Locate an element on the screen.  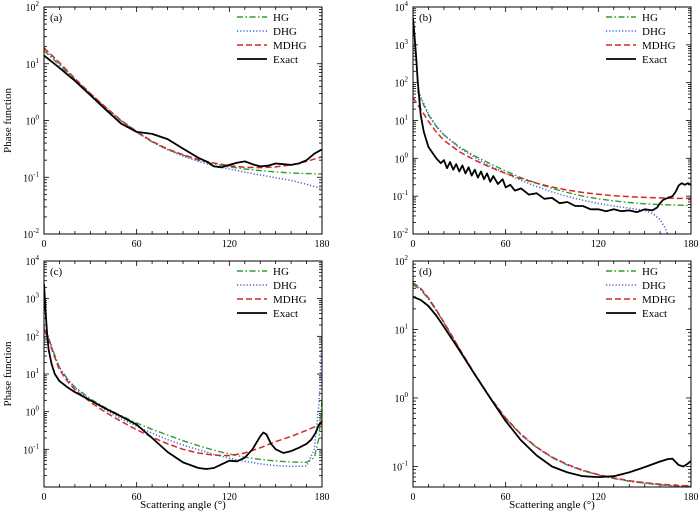
y-tick-exponent: -2 is located at coordinates (405, 231).